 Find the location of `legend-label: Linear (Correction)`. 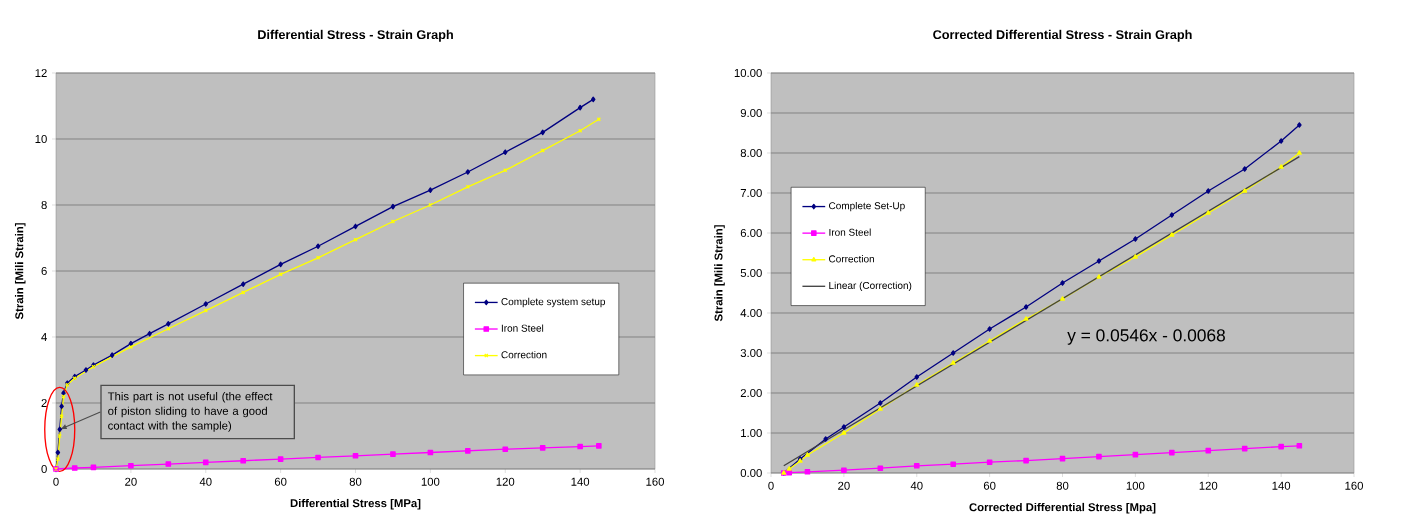

legend-label: Linear (Correction) is located at coordinates (870, 286).